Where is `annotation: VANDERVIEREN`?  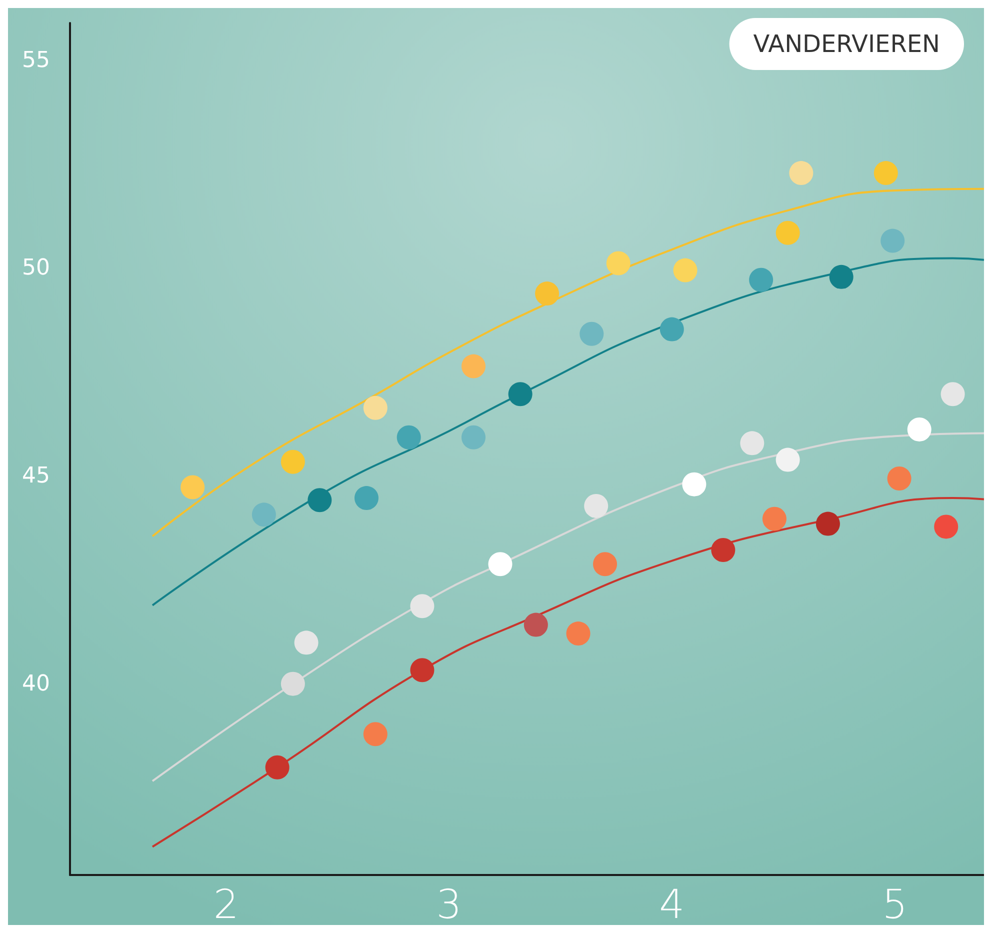
annotation: VANDERVIEREN is located at coordinates (846, 44).